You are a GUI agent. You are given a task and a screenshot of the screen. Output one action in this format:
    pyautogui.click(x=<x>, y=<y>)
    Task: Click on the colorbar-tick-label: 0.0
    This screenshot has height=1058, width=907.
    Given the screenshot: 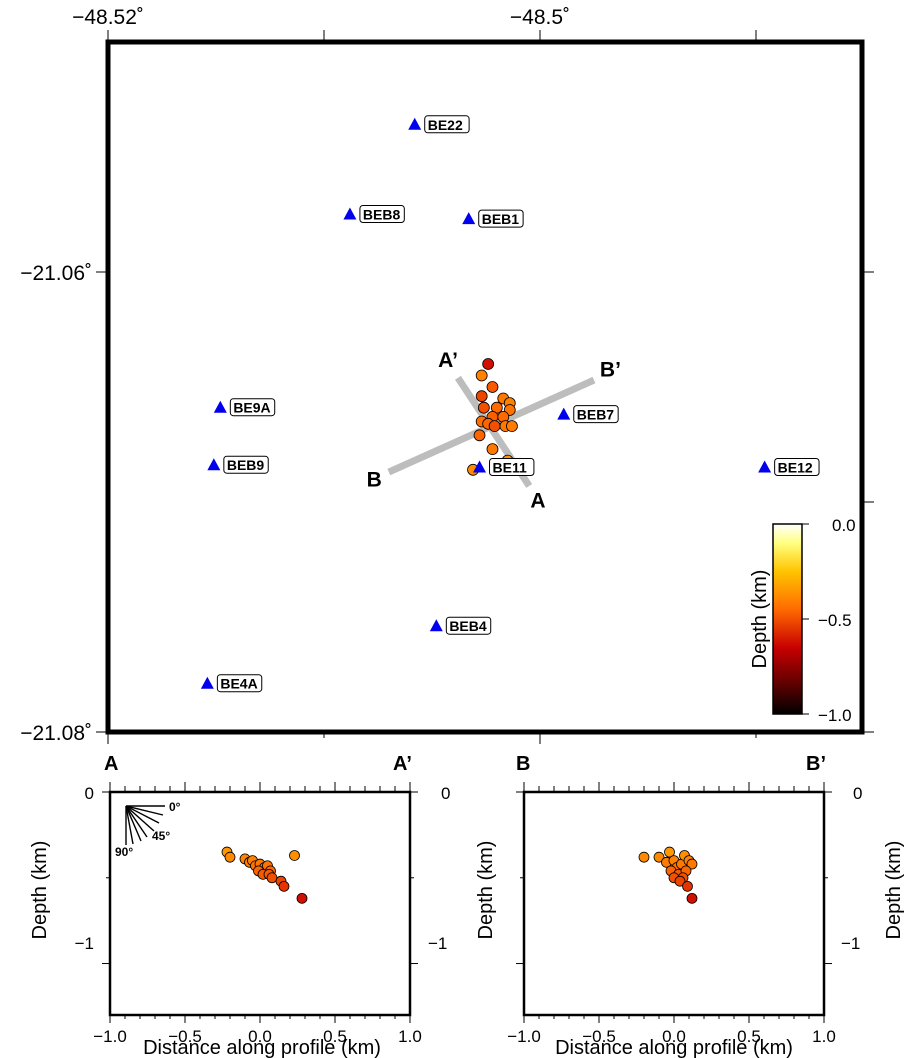 What is the action you would take?
    pyautogui.click(x=844, y=525)
    